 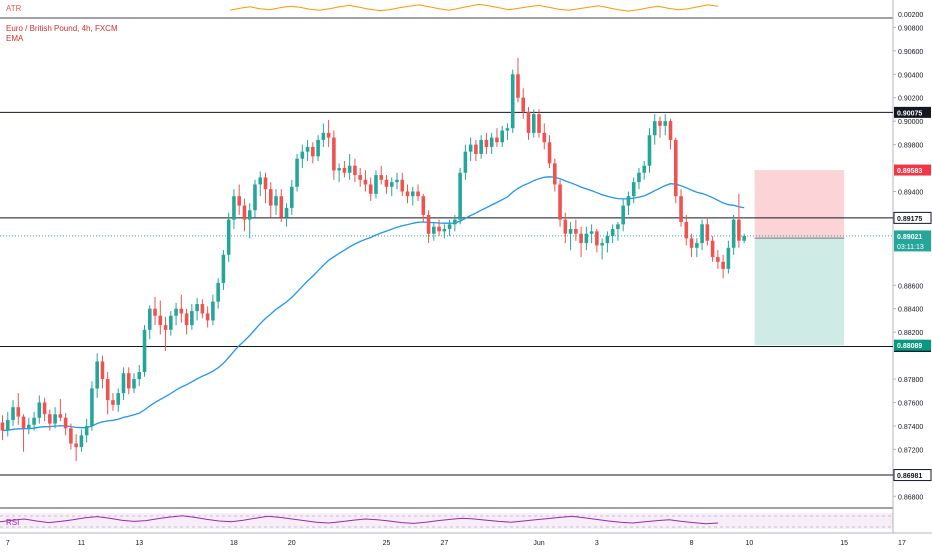 What do you see at coordinates (692, 543) in the screenshot?
I see `date-label: 8` at bounding box center [692, 543].